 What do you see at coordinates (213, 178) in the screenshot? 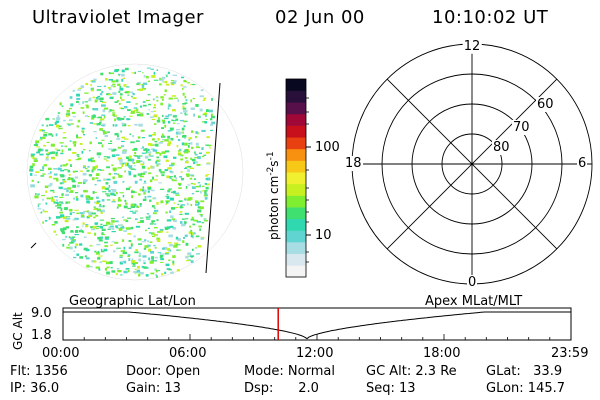
I see `terminator-line` at bounding box center [213, 178].